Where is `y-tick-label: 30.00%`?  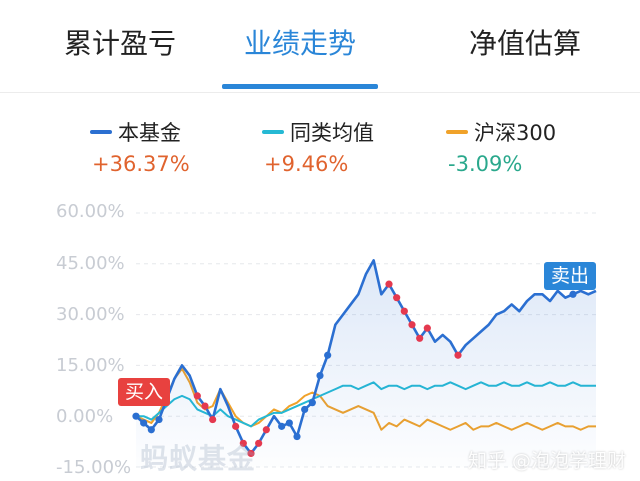 y-tick-label: 30.00% is located at coordinates (90, 314).